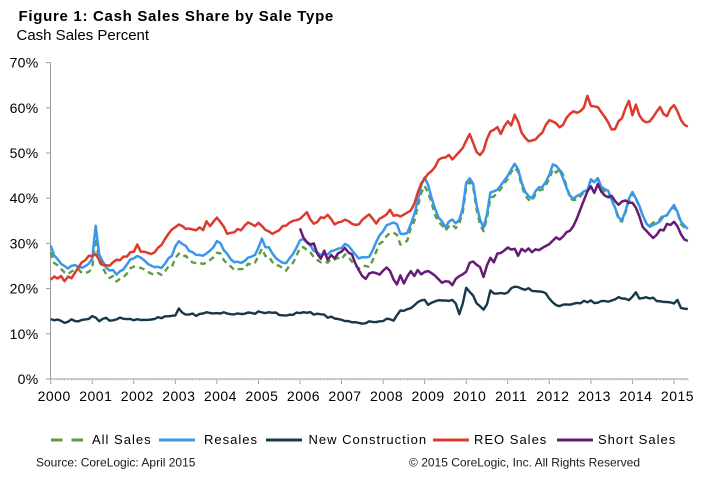 Image resolution: width=710 pixels, height=483 pixels. Describe the element at coordinates (635, 396) in the screenshot. I see `svg-text: 2014` at that location.